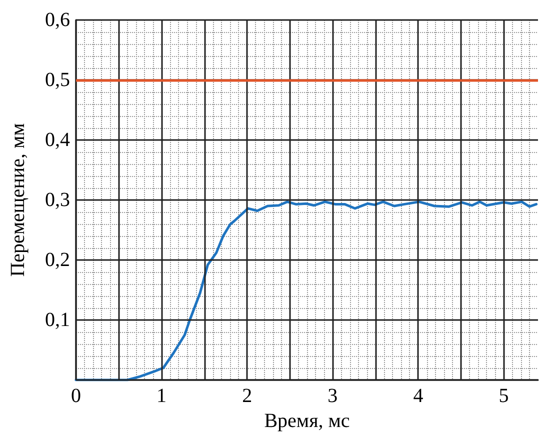  What do you see at coordinates (76, 396) in the screenshot?
I see `x-tick-label: 0` at bounding box center [76, 396].